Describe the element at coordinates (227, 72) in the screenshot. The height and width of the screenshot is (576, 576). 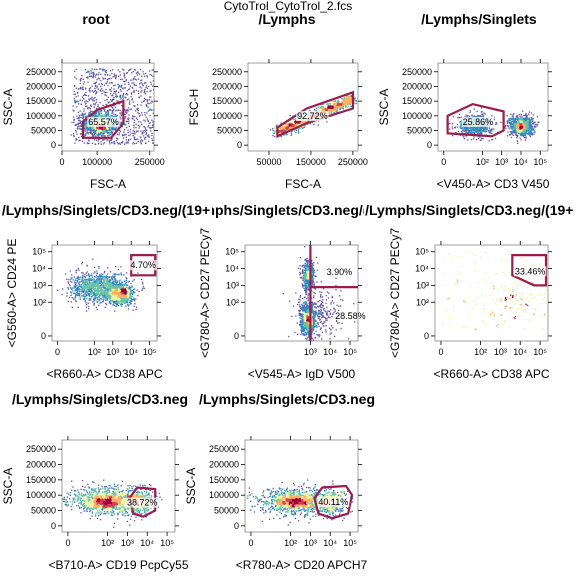
I see `y-tick-label: 250000` at that location.